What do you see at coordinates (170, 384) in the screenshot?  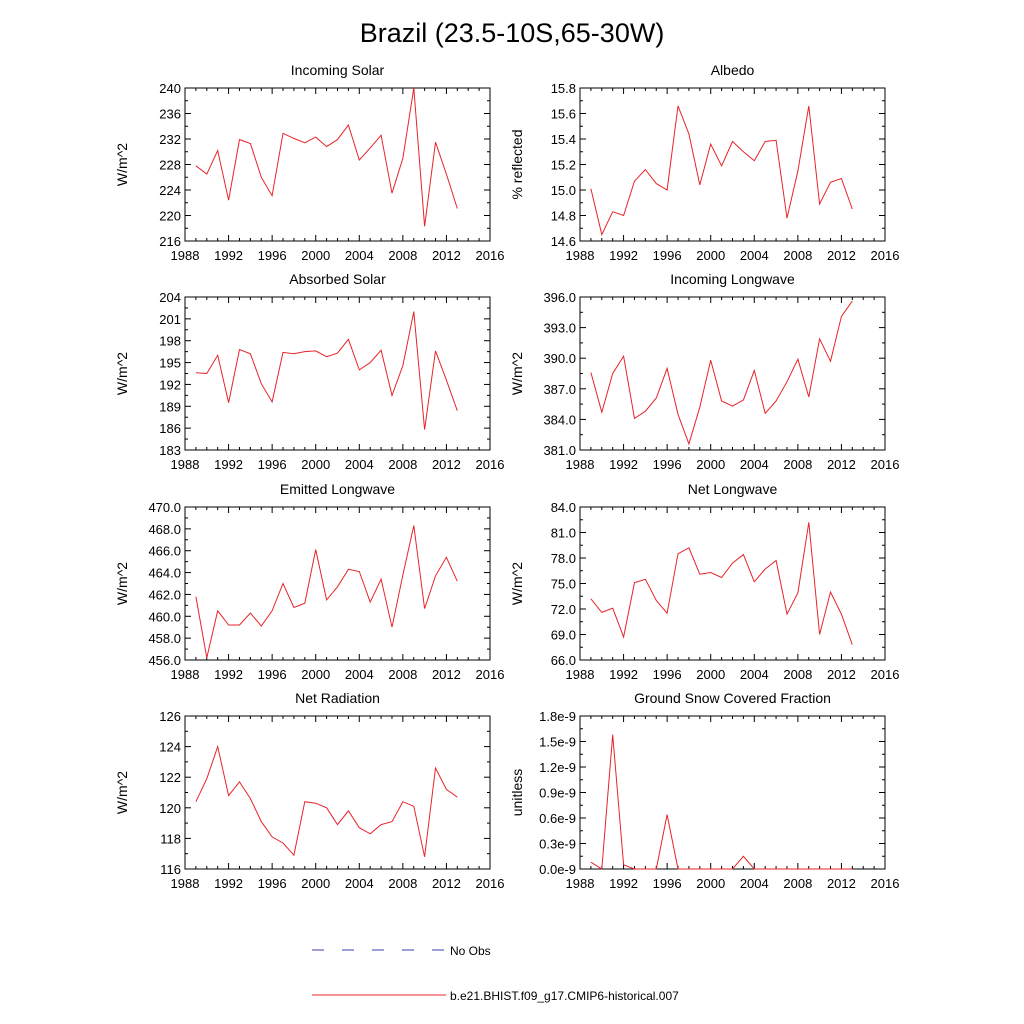 I see `y-tick-label: 192` at bounding box center [170, 384].